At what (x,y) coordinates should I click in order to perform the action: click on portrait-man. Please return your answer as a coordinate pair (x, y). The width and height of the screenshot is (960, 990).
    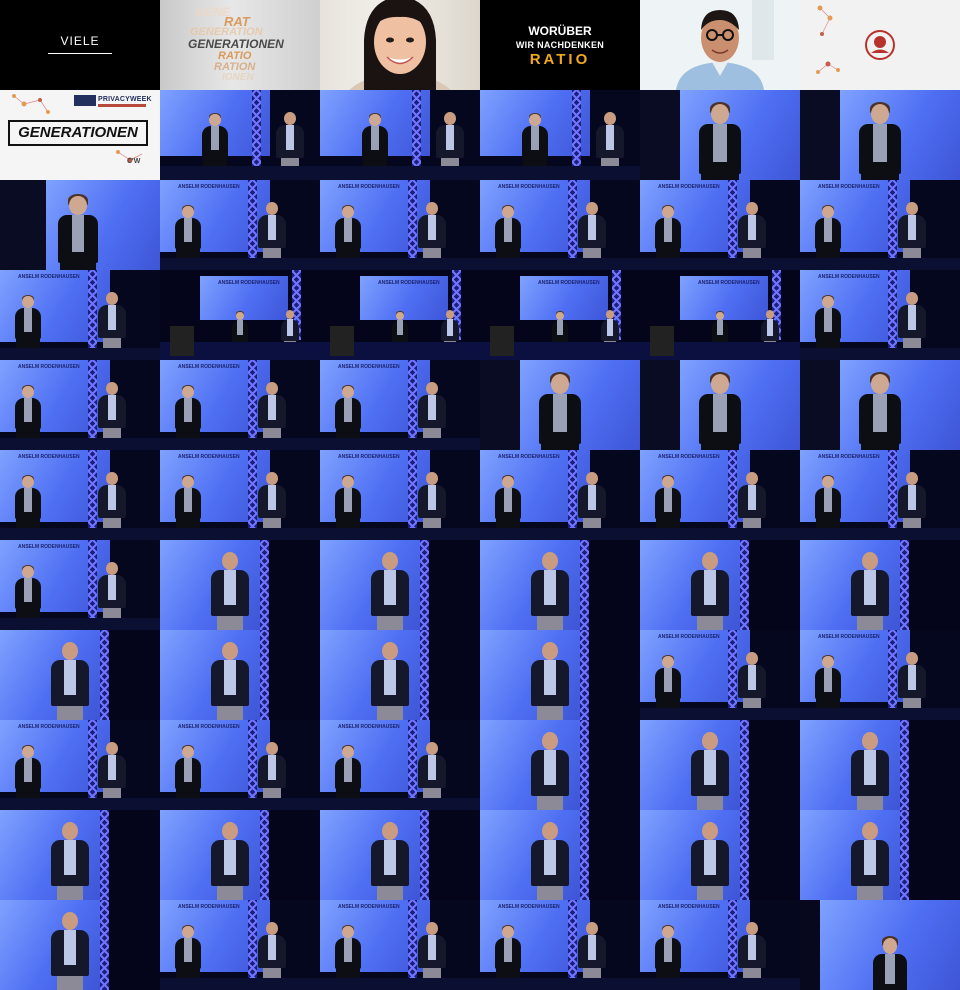
    Looking at the image, I should click on (720, 45).